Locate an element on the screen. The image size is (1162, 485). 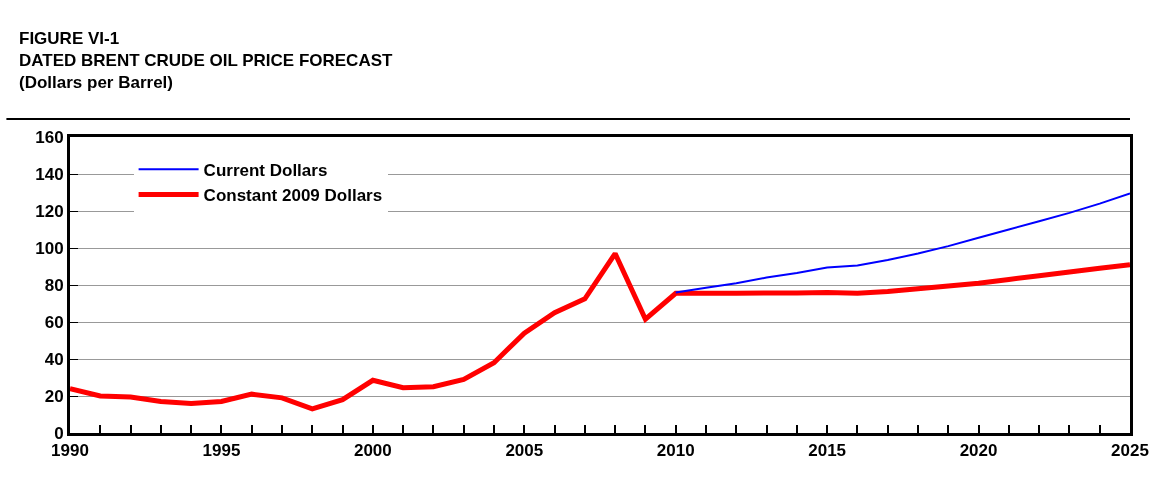
y-tick-label: 60 is located at coordinates (54, 322).